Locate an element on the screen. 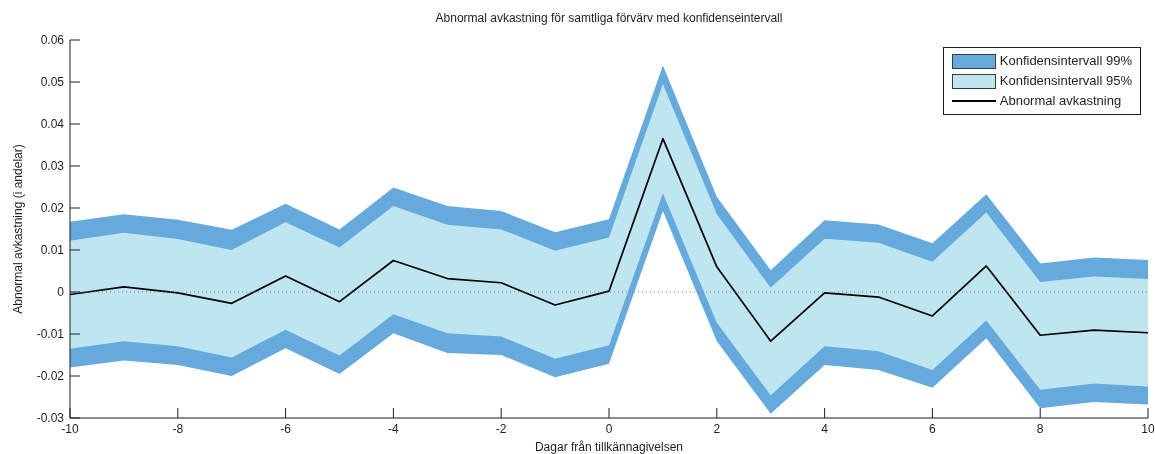  legend-label: Abnormal avkastning is located at coordinates (1060, 101).